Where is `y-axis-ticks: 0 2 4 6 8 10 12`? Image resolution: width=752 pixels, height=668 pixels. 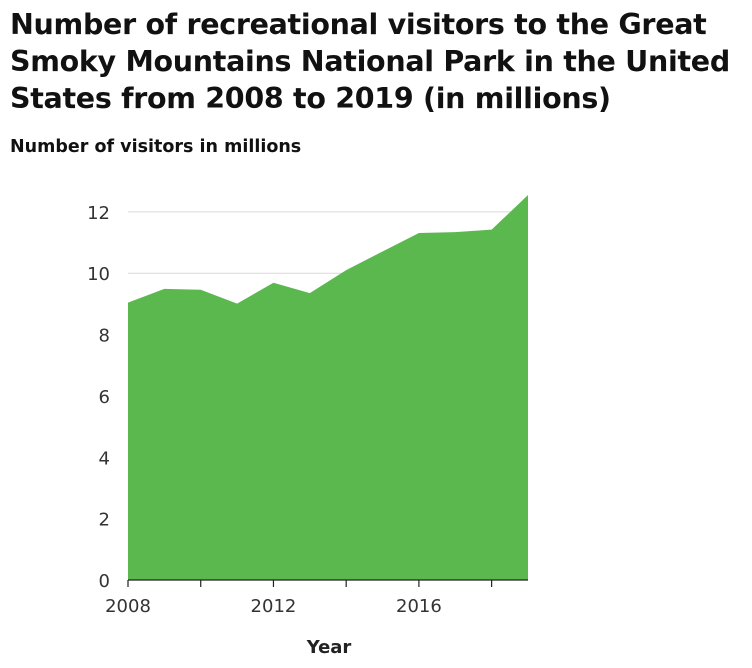 y-axis-ticks: 0 2 4 6 8 10 12 is located at coordinates (98, 397).